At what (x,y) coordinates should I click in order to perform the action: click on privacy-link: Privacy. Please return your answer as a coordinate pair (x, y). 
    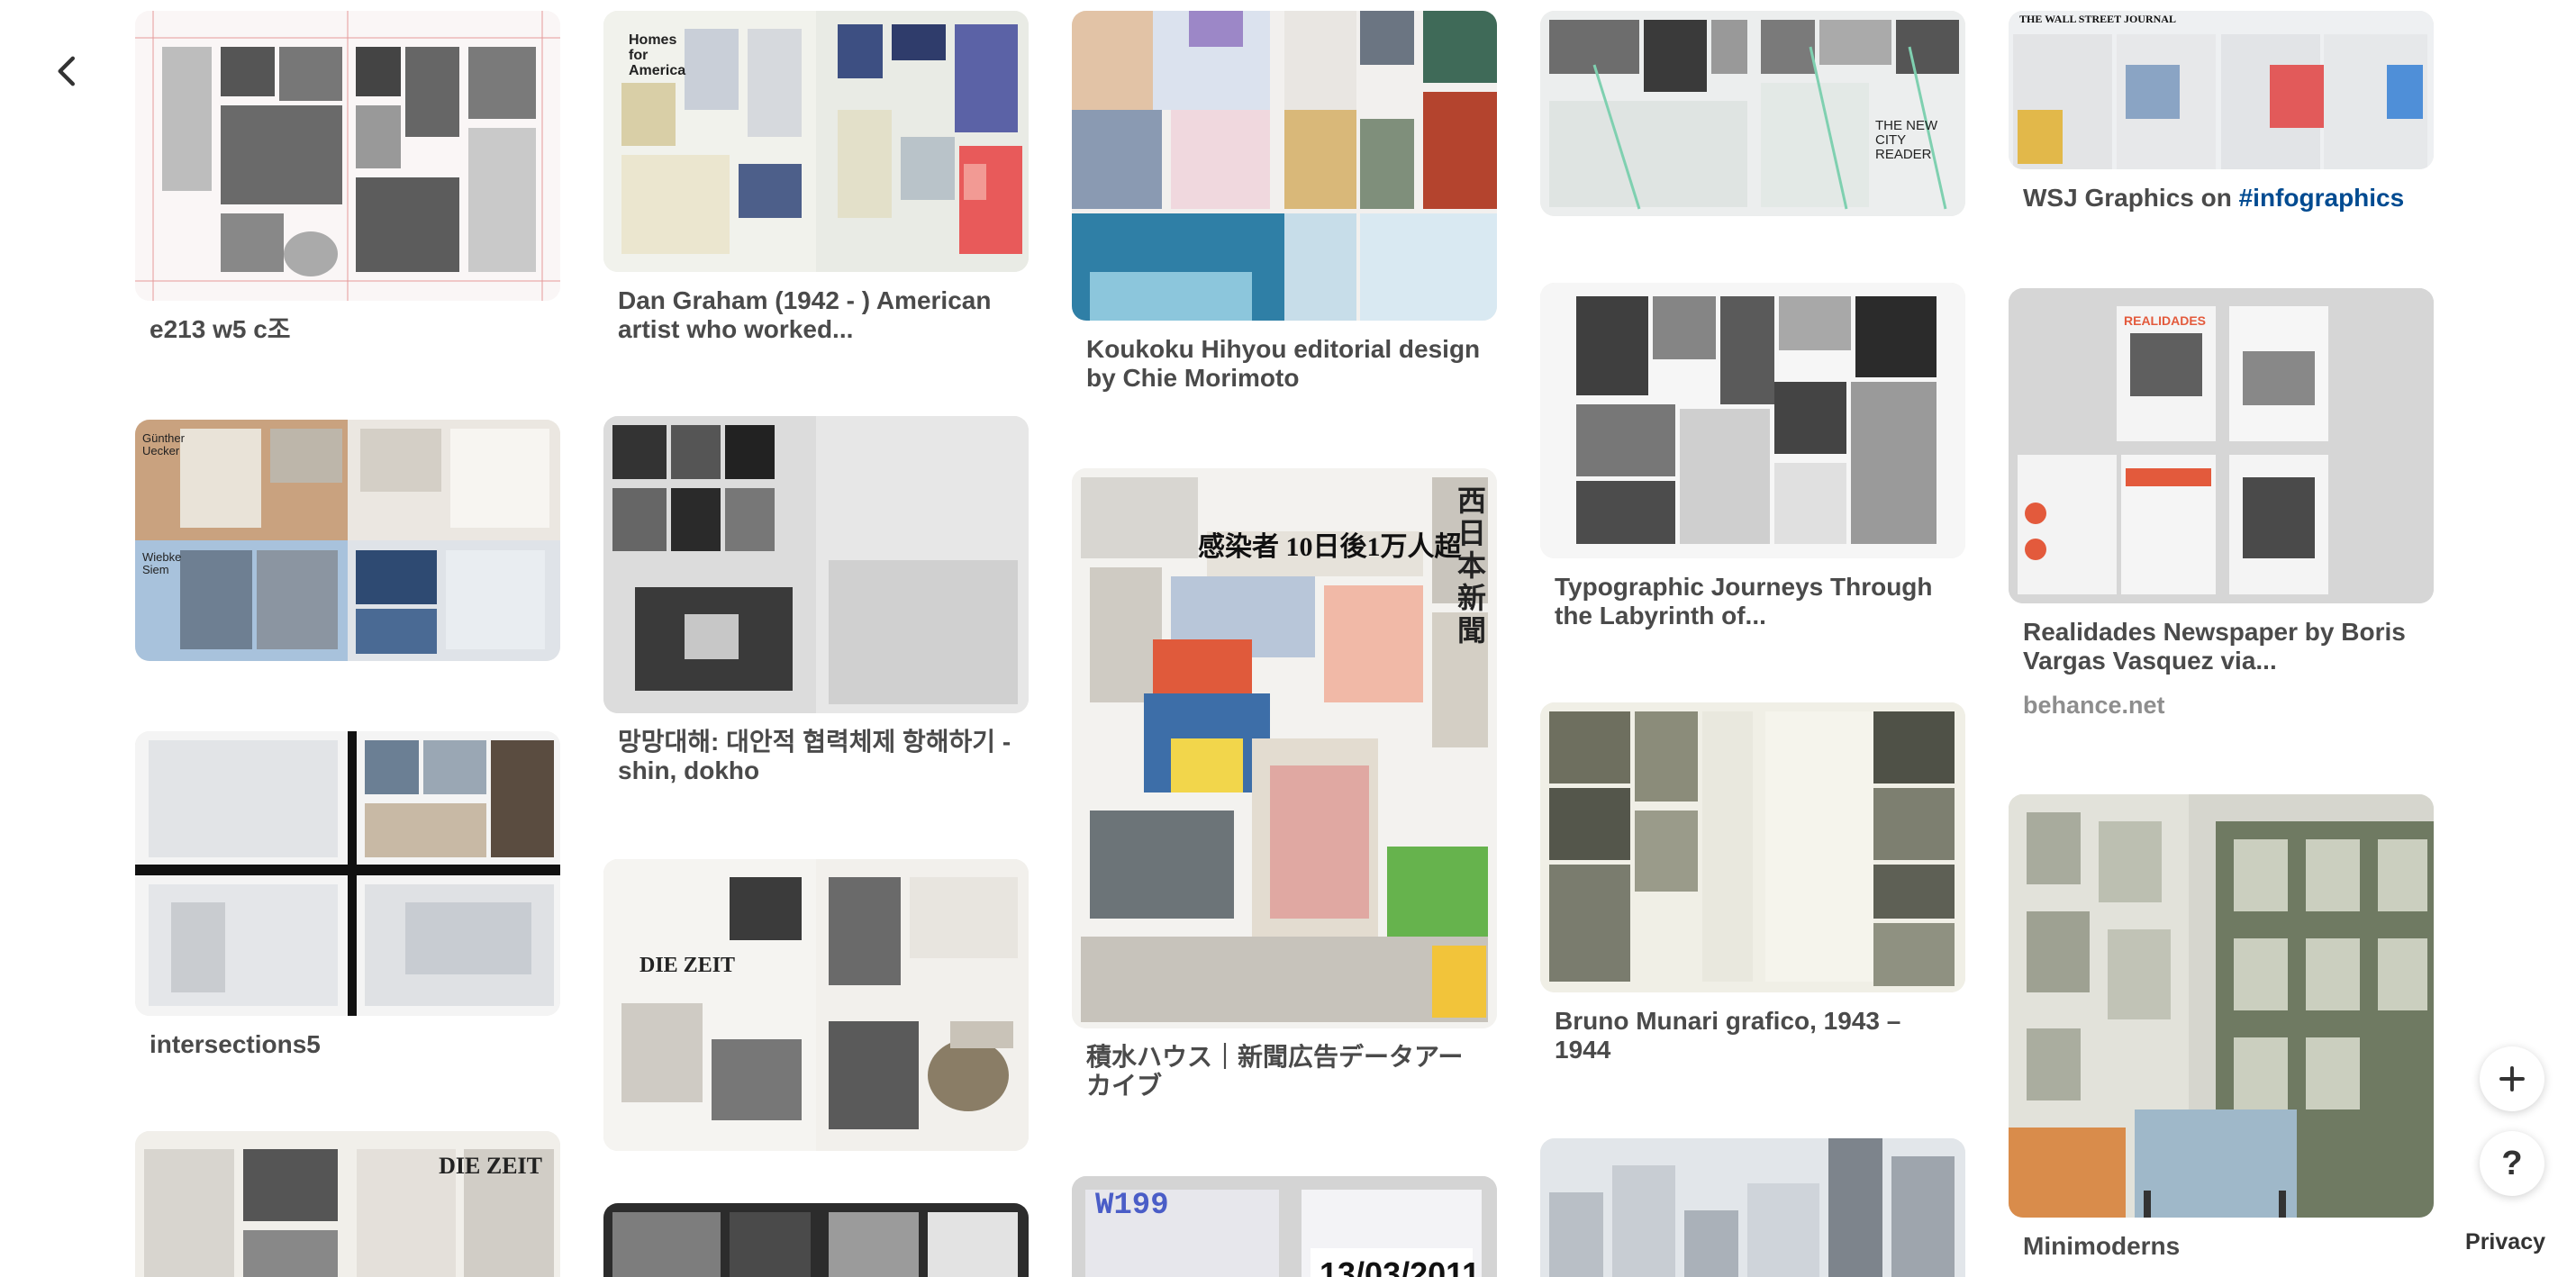
    Looking at the image, I should click on (2505, 1243).